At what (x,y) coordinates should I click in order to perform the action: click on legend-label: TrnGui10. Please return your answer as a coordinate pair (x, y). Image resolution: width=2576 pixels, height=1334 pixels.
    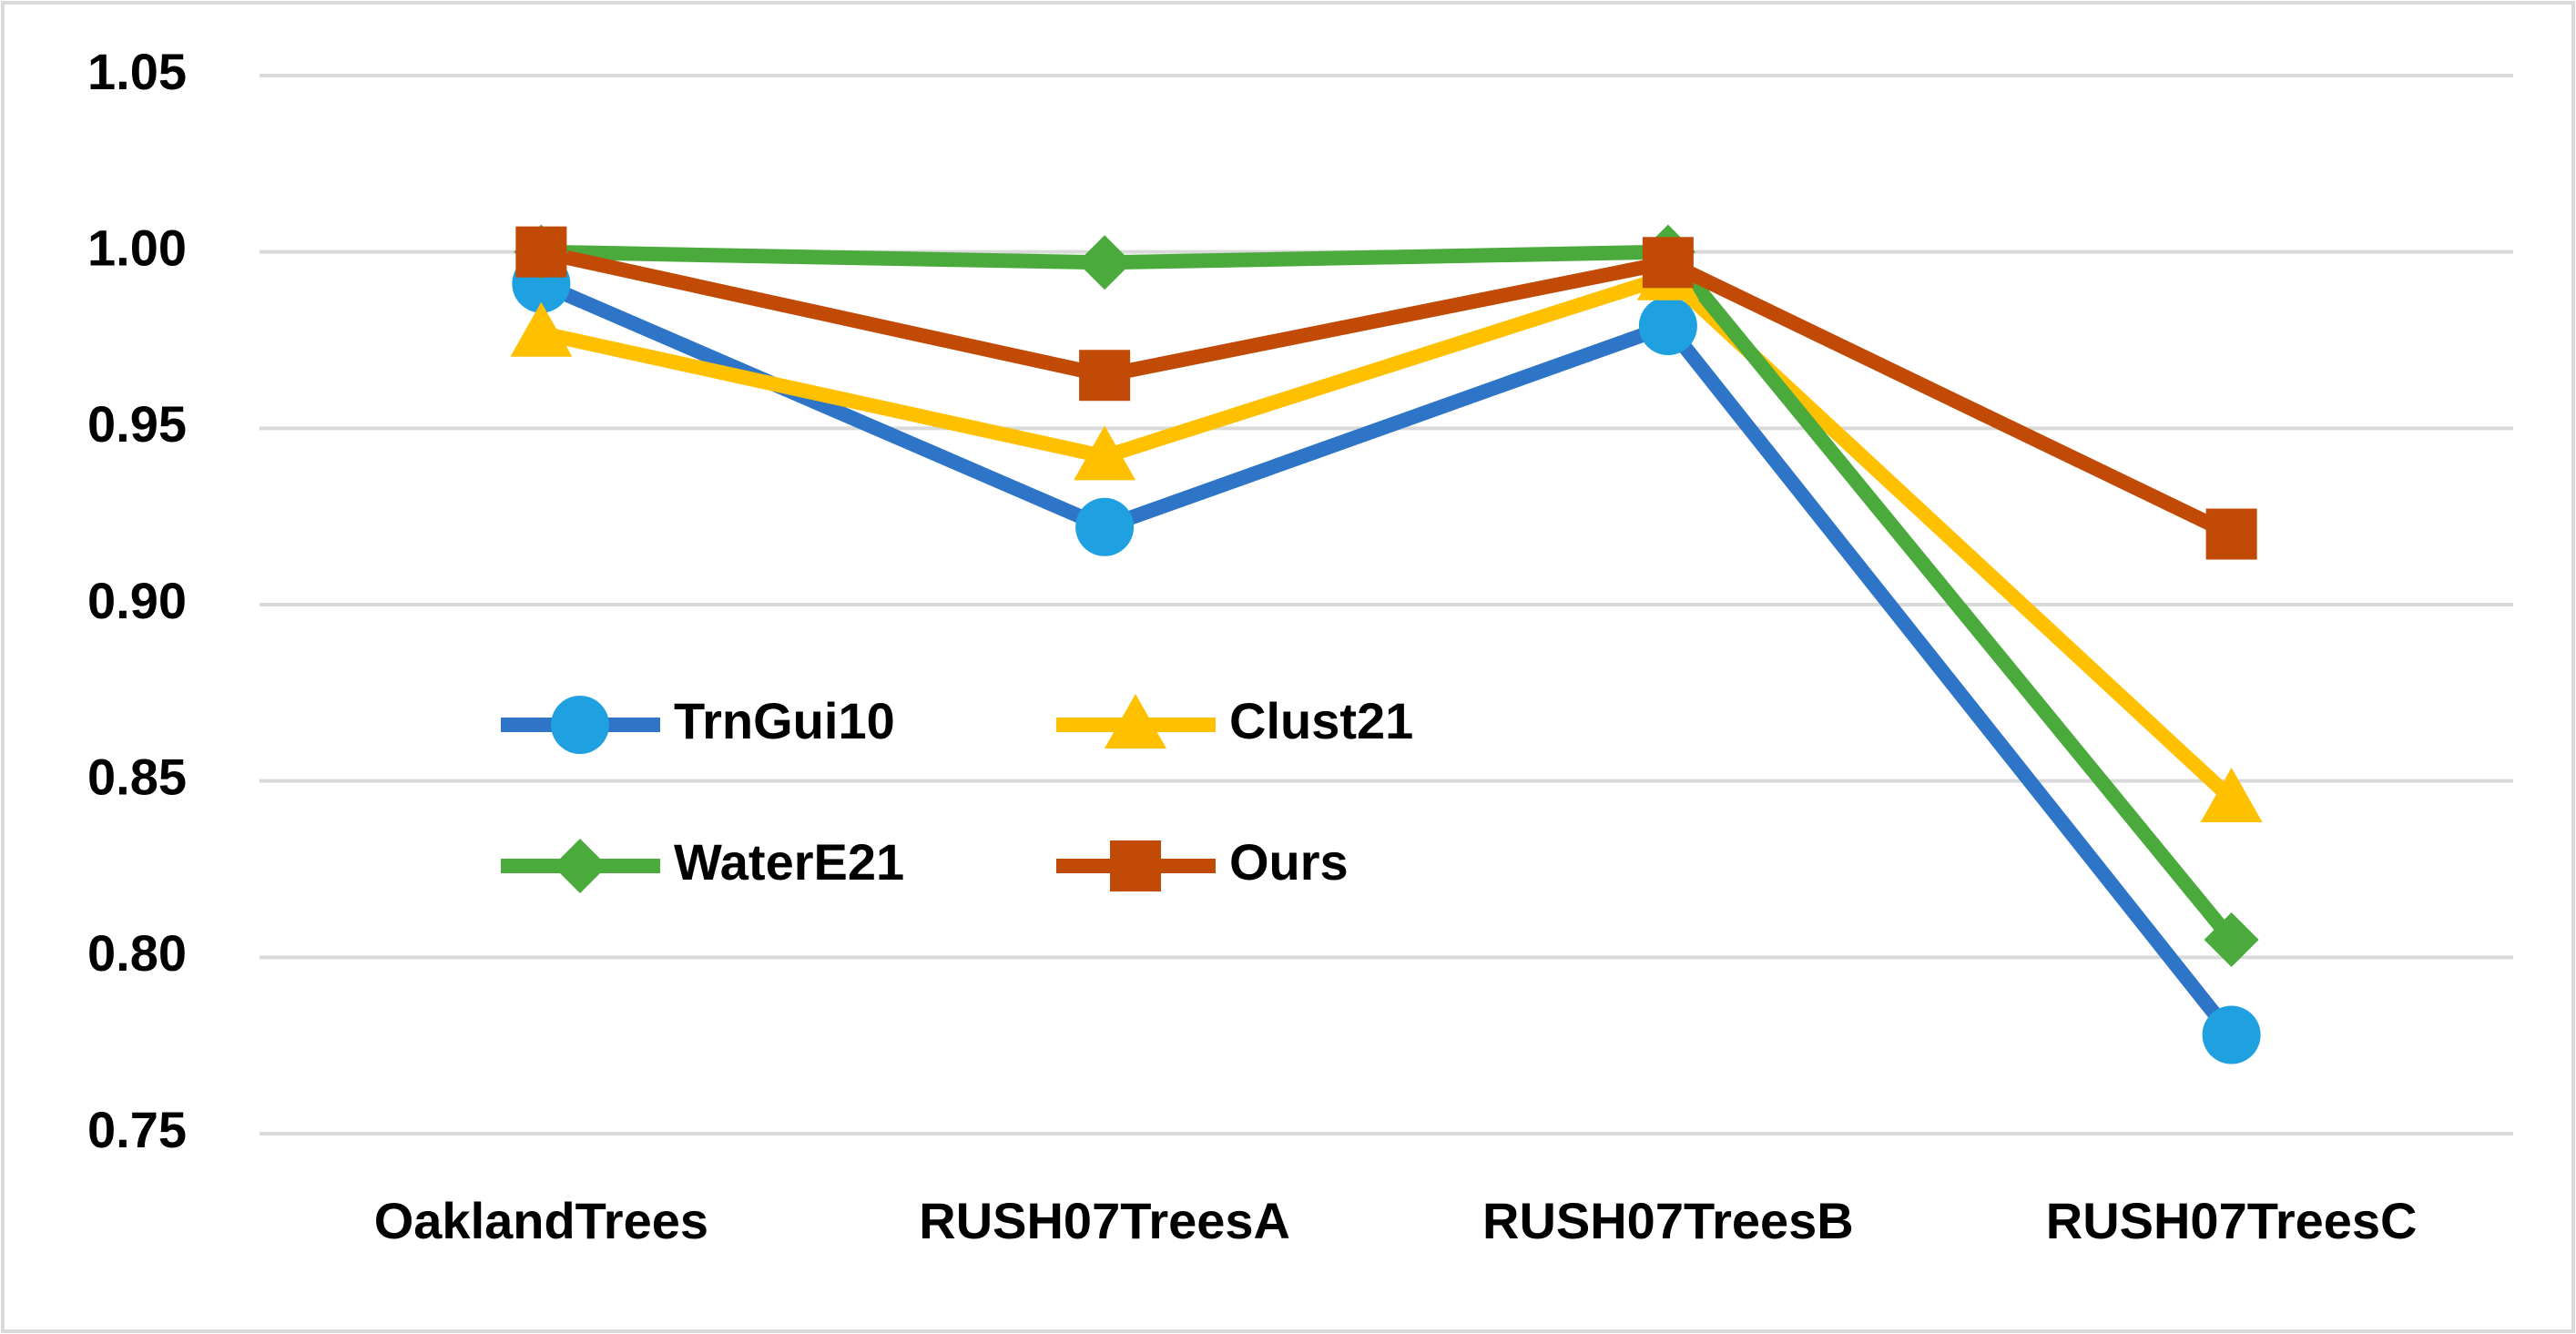
    Looking at the image, I should click on (784, 720).